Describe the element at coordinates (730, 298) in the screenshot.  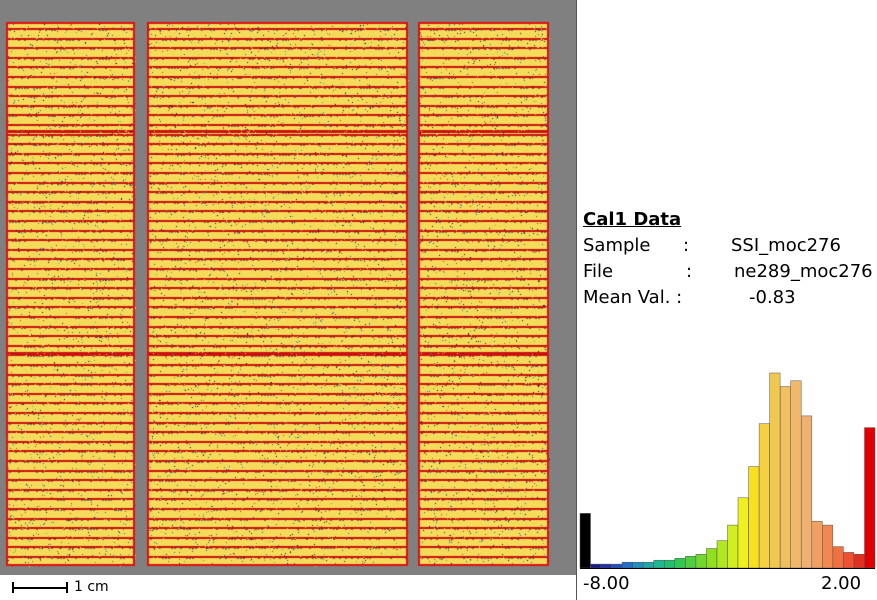
I see `info-row-mean: Mean Val. : -0.83` at that location.